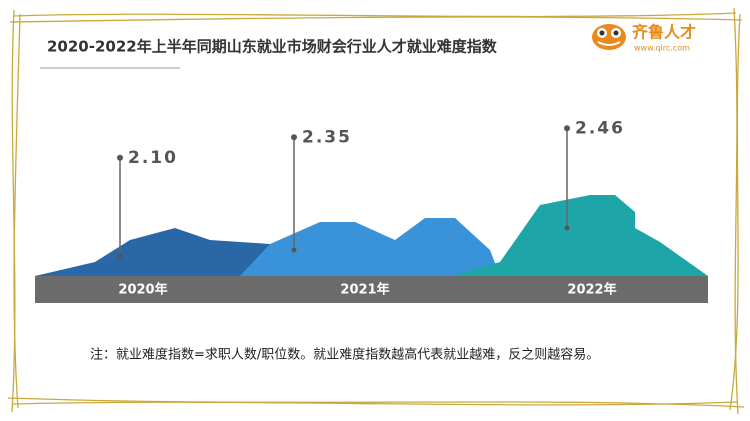  I want to click on note: 注：就业难度指数=求职人数/职位数。就业难度指数越高代表就业越难，反之则越容易。, so click(344, 355).